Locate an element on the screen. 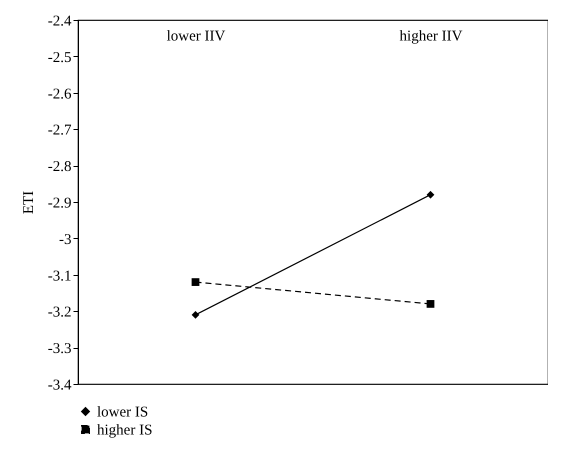 This screenshot has height=465, width=578. y-tick-label: -3.3 is located at coordinates (60, 349).